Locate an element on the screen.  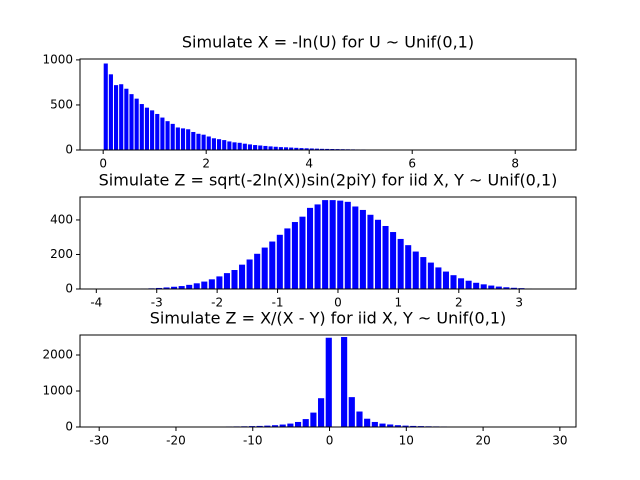
x-tick-label: -3 is located at coordinates (157, 303).